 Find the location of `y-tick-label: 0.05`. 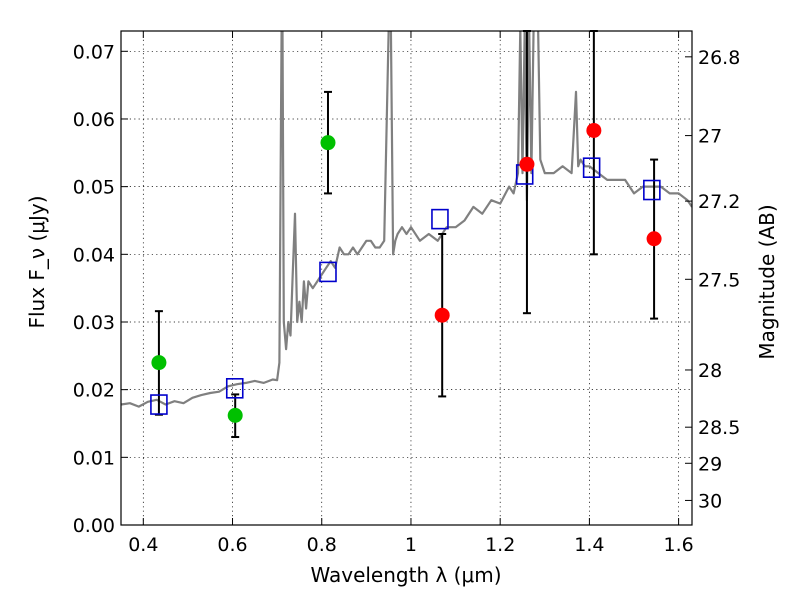

y-tick-label: 0.05 is located at coordinates (94, 188).